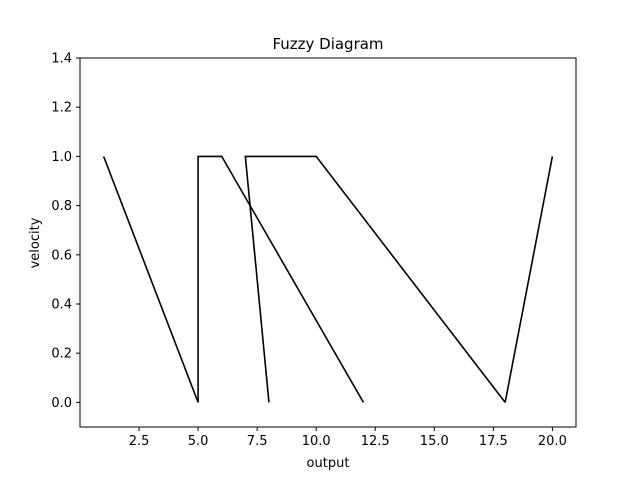 The height and width of the screenshot is (480, 640). What do you see at coordinates (139, 441) in the screenshot?
I see `x-tick-label: 2.5` at bounding box center [139, 441].